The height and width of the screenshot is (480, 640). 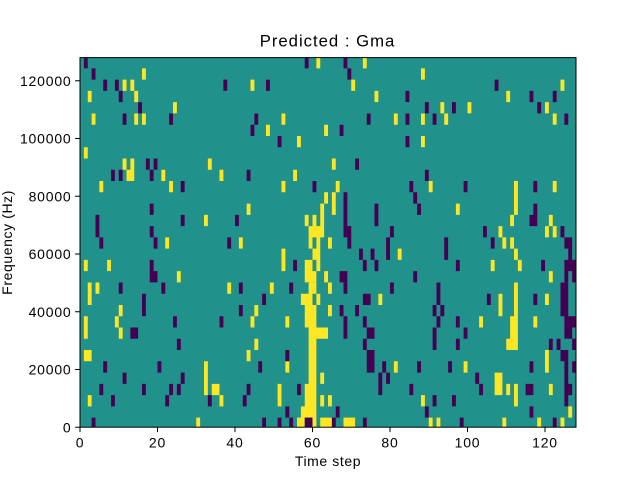 What do you see at coordinates (50, 254) in the screenshot?
I see `svg-text: 60000` at bounding box center [50, 254].